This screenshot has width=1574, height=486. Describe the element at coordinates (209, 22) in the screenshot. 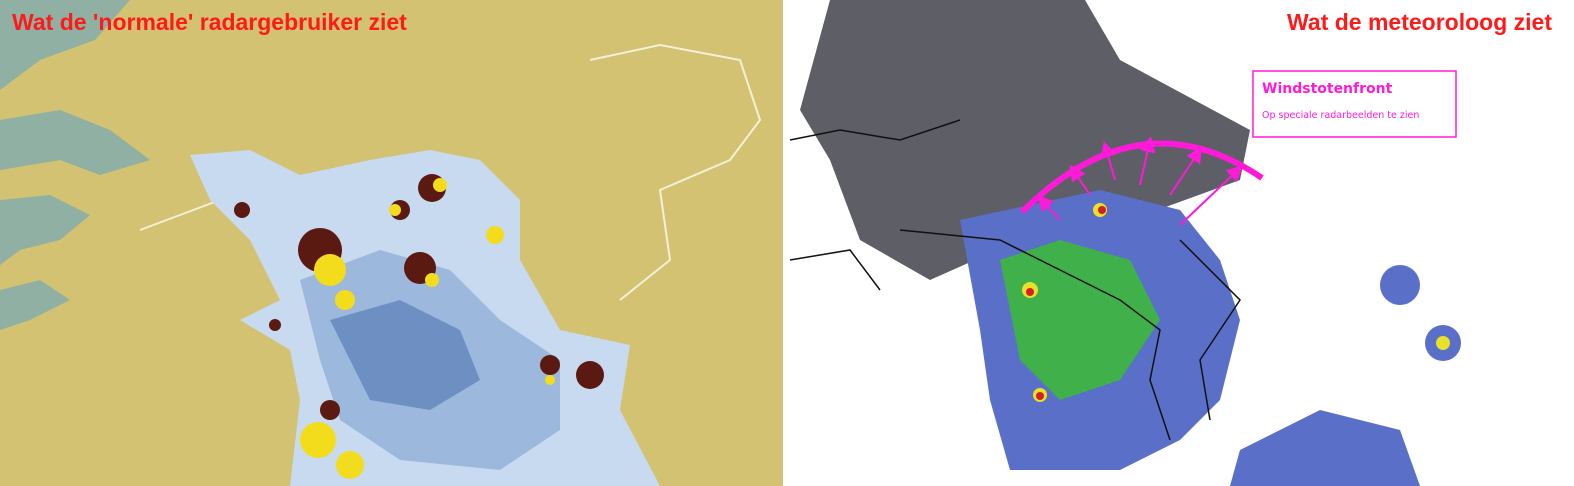

I see `left-title: Wat de 'normale' radargebruiker ziet` at that location.